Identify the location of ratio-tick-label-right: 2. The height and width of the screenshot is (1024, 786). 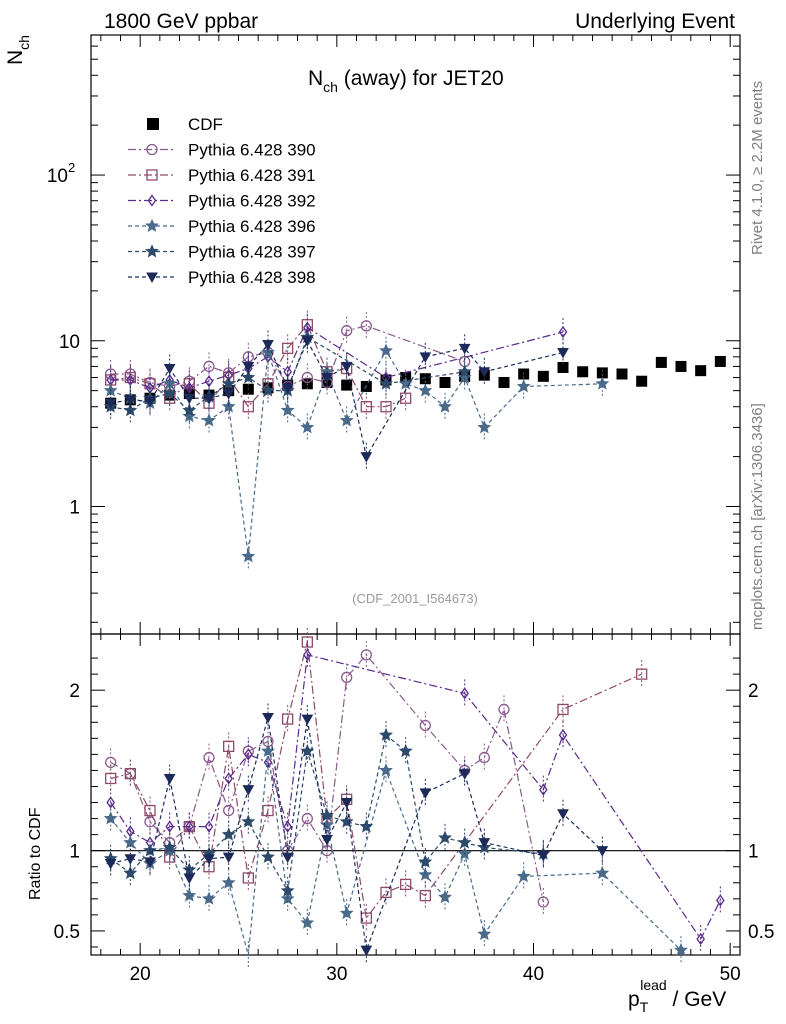
(753, 691).